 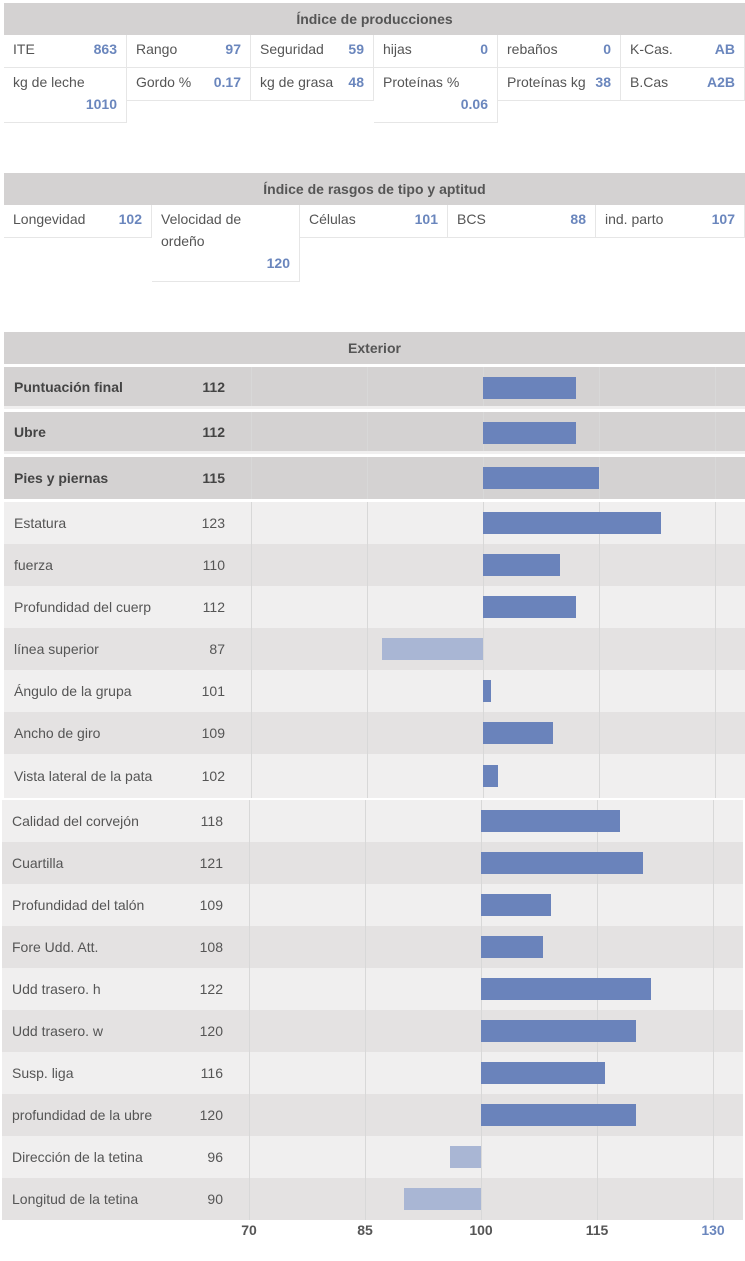 What do you see at coordinates (215, 1199) in the screenshot?
I see `trait-score: 90` at bounding box center [215, 1199].